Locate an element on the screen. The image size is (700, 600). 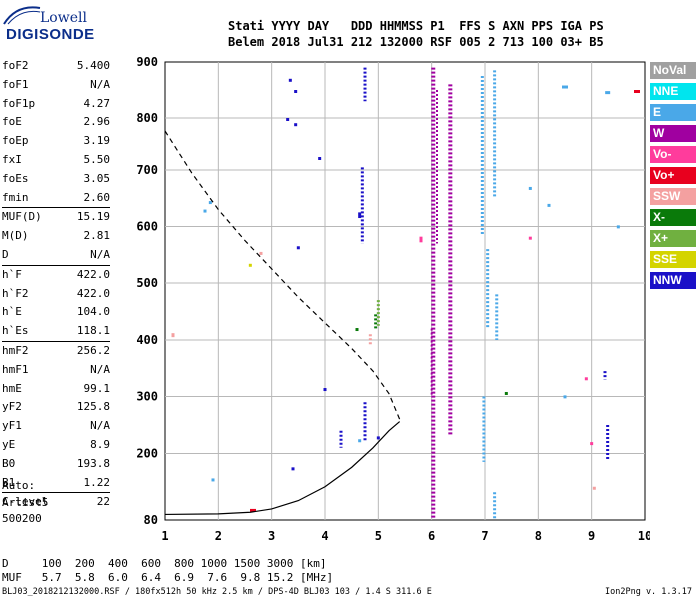
param-label: B1 is located at coordinates (9, 482).